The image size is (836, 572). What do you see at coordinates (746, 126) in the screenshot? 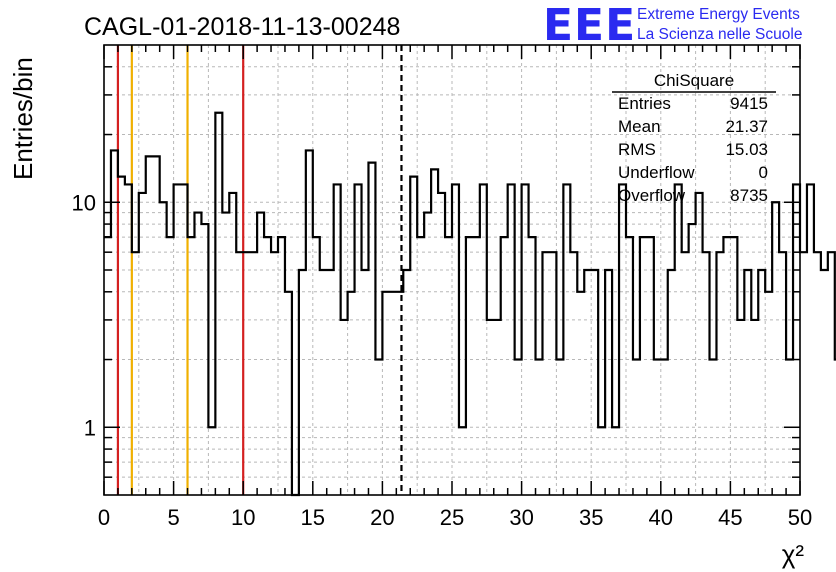
I see `stats-value: 21.37` at bounding box center [746, 126].